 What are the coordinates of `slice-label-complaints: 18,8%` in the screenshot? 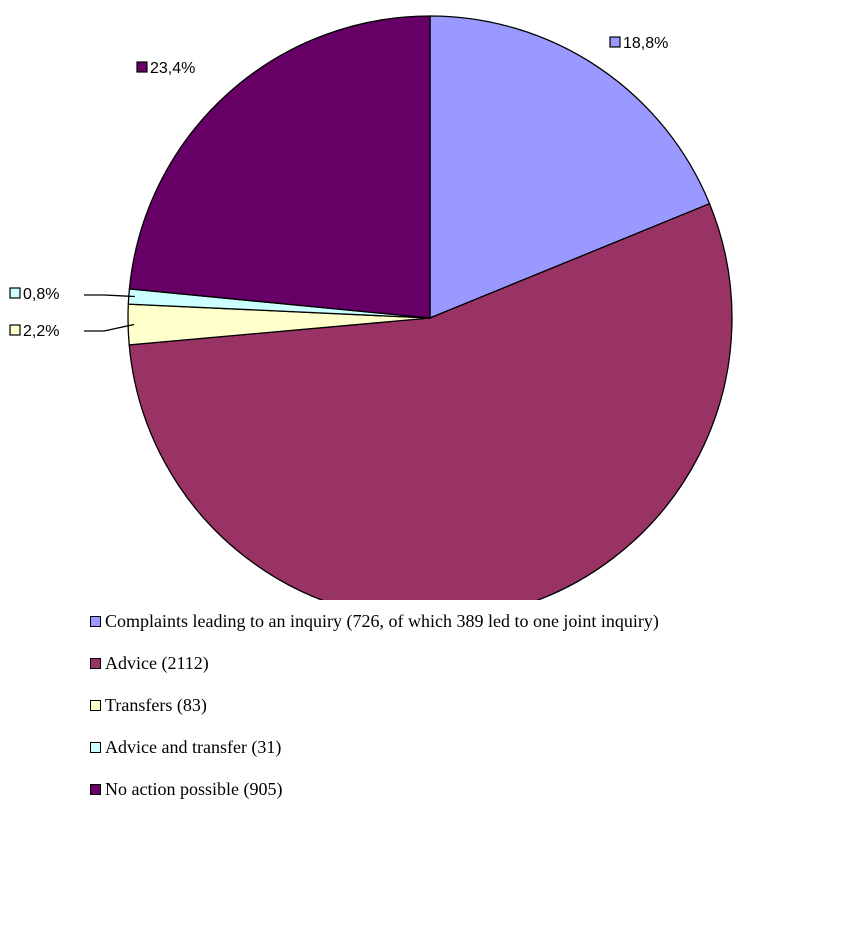 It's located at (645, 43).